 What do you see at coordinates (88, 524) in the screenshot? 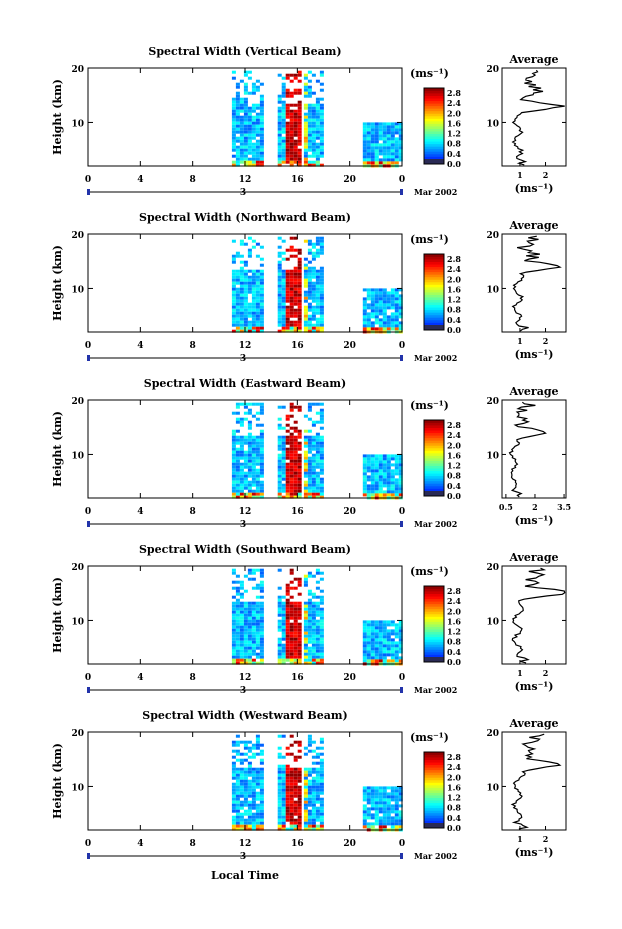
I see `day-bar-start-marker` at bounding box center [88, 524].